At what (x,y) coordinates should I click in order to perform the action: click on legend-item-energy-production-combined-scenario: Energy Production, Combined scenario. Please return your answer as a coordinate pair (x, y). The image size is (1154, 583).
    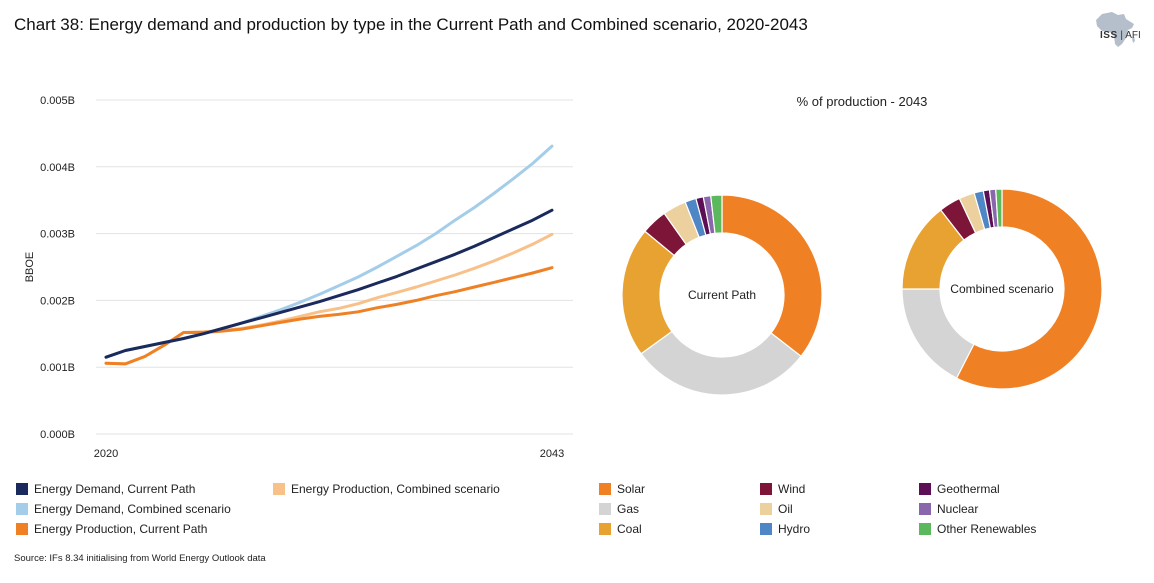
    Looking at the image, I should click on (386, 489).